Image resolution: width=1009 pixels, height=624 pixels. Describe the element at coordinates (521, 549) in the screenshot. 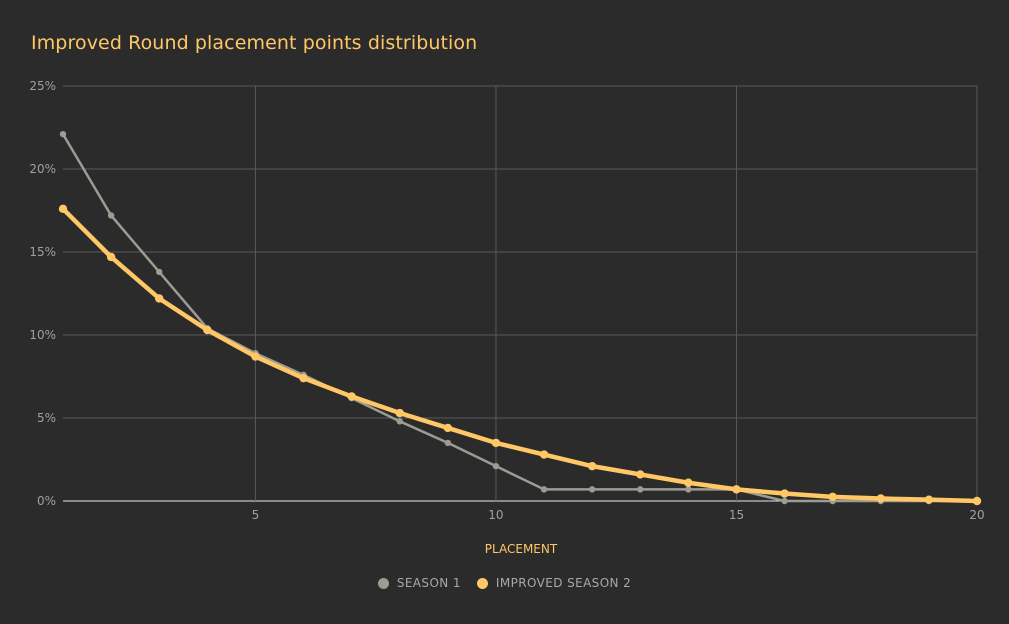

I see `x-axis-label: PLACEMENT` at that location.